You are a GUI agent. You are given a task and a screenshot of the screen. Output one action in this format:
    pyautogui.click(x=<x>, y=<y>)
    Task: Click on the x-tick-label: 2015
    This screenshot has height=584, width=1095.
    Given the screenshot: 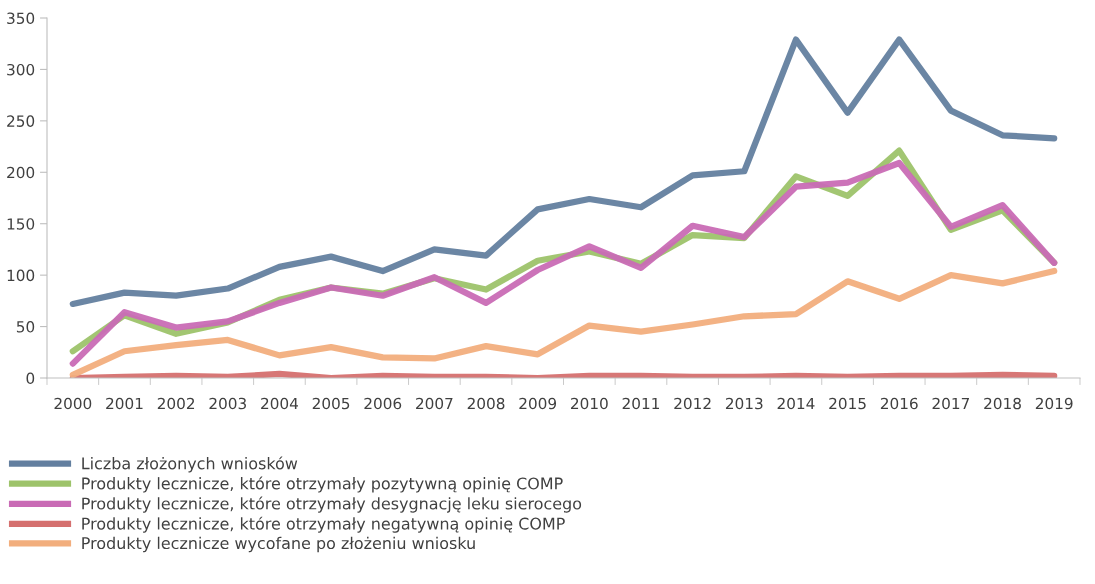 What is the action you would take?
    pyautogui.click(x=847, y=403)
    